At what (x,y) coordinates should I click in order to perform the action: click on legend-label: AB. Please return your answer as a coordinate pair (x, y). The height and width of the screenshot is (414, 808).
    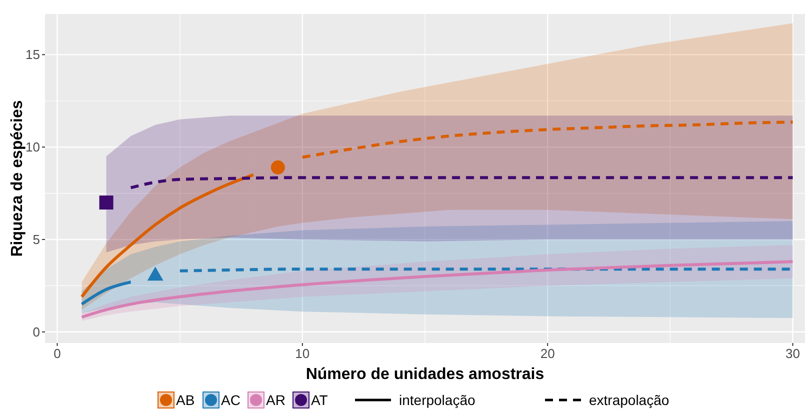
    Looking at the image, I should click on (185, 400).